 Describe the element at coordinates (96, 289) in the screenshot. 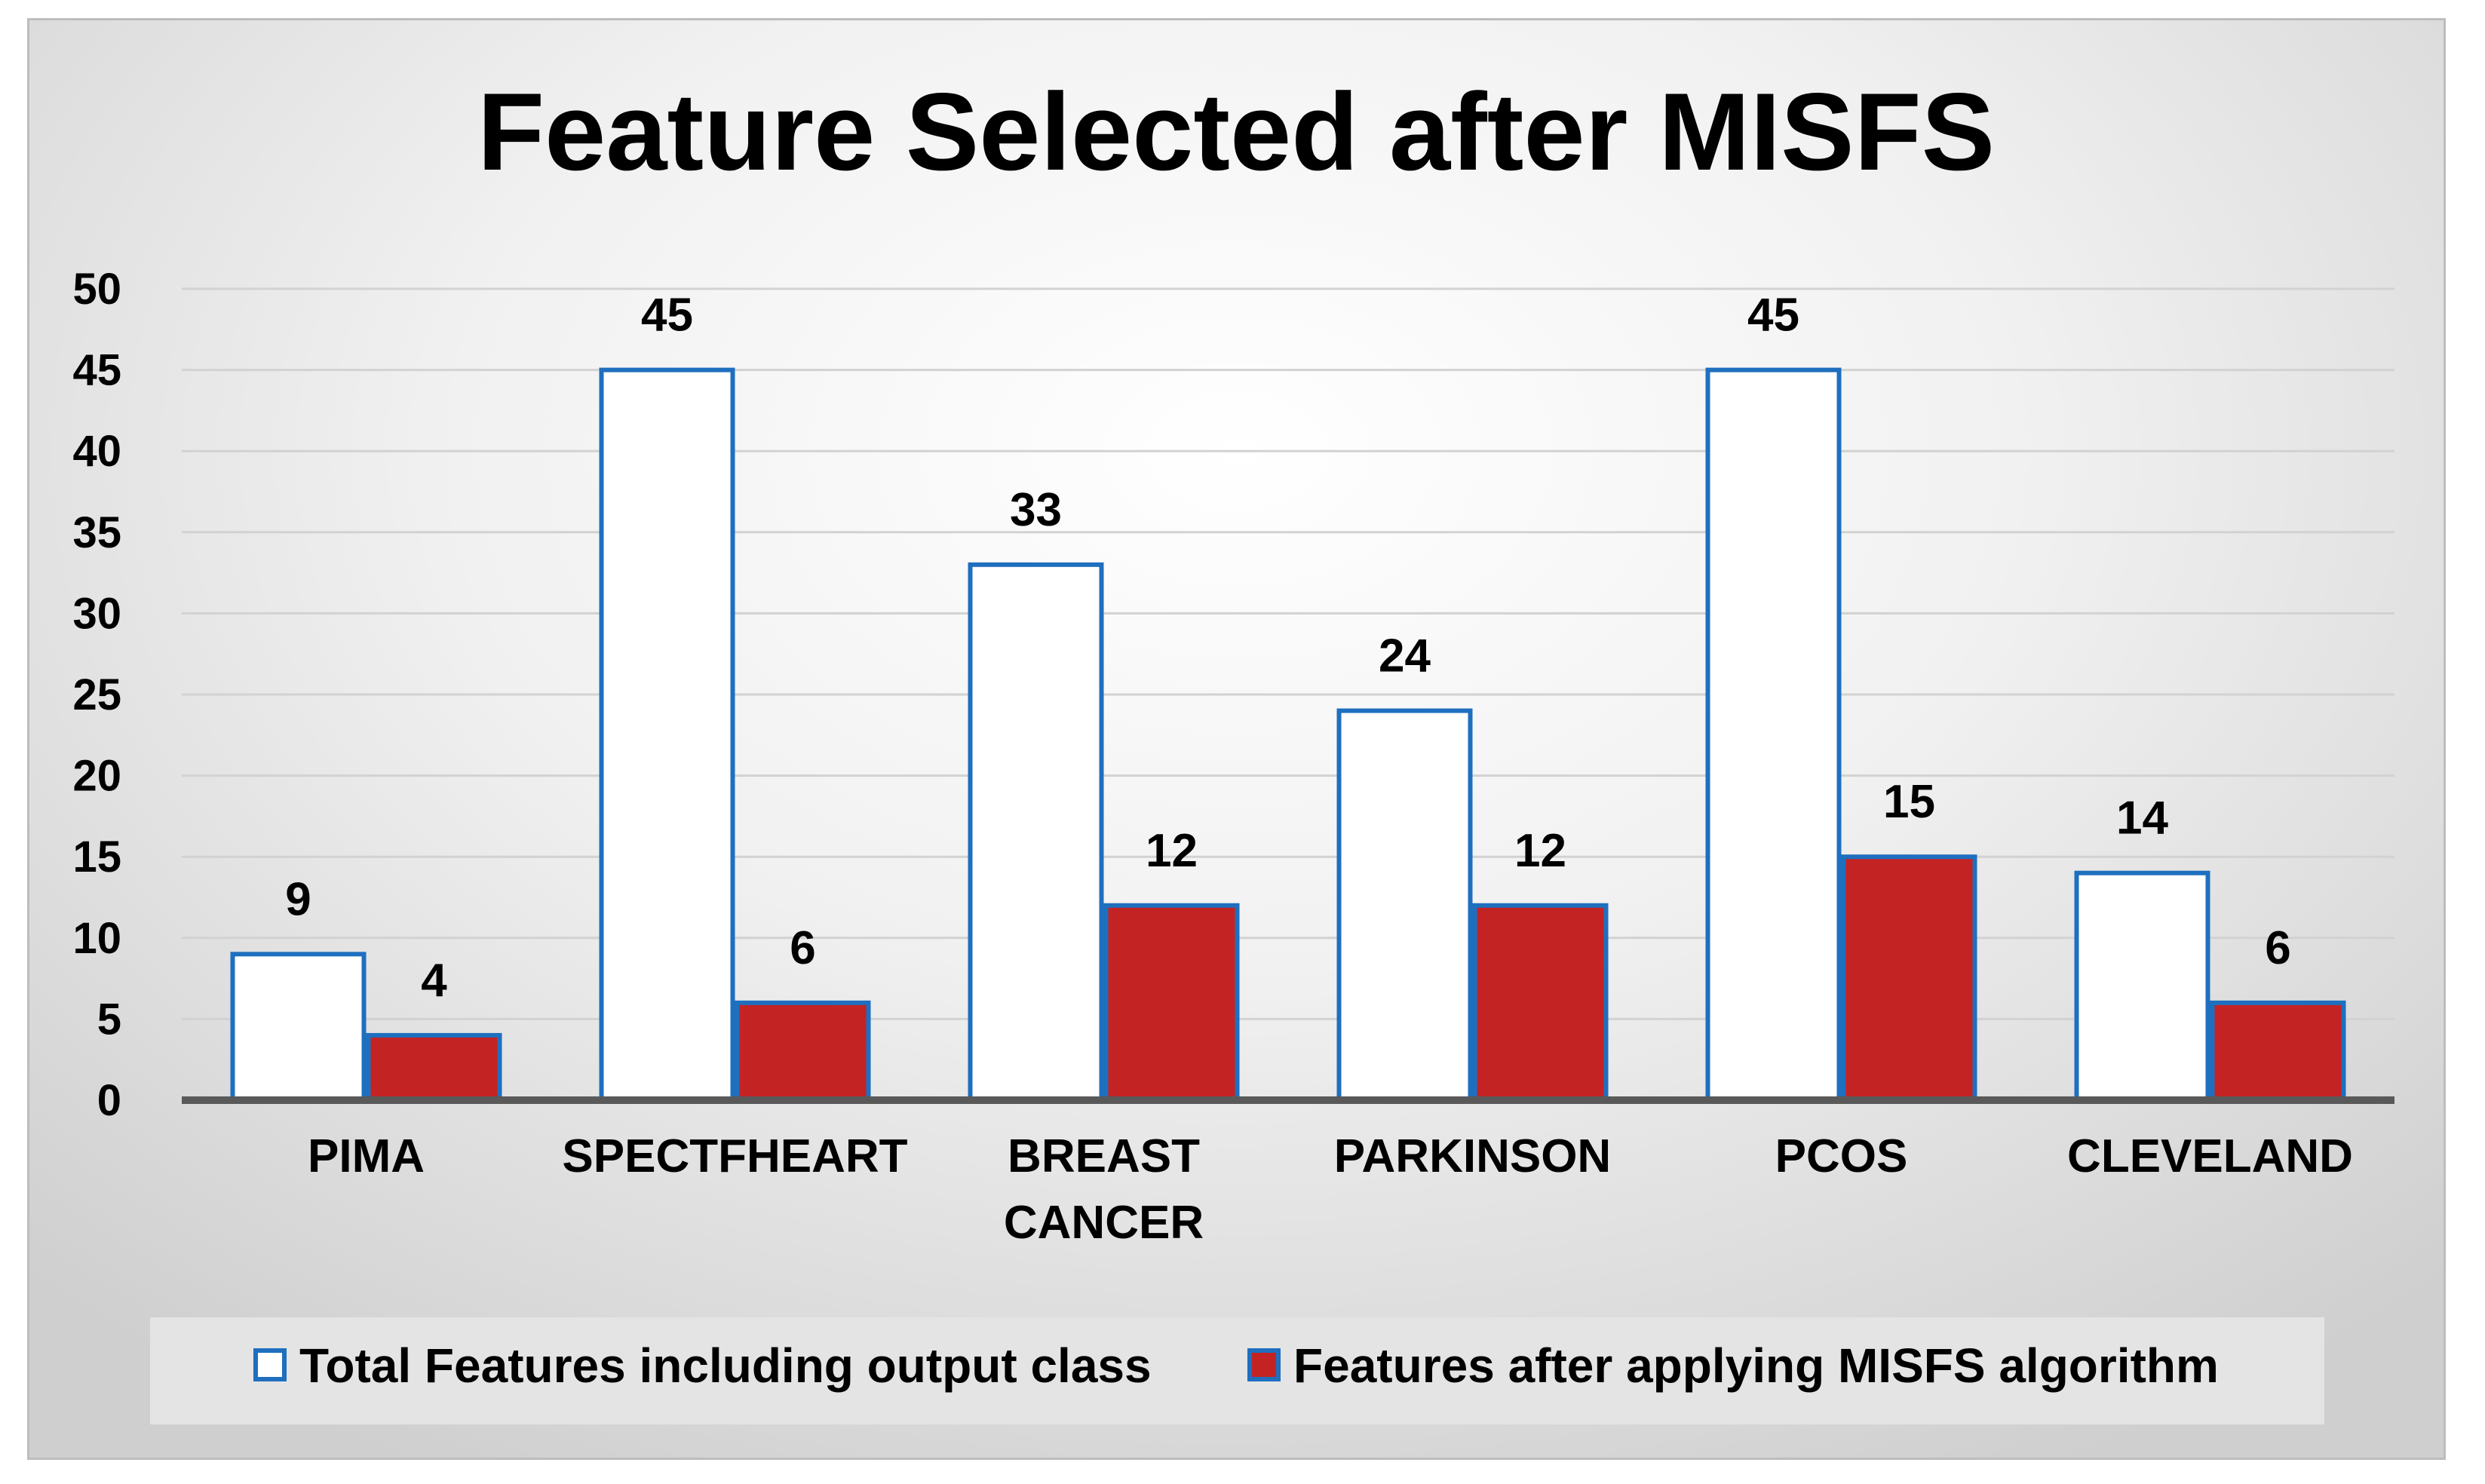

I see `y-tick-label: 50` at that location.